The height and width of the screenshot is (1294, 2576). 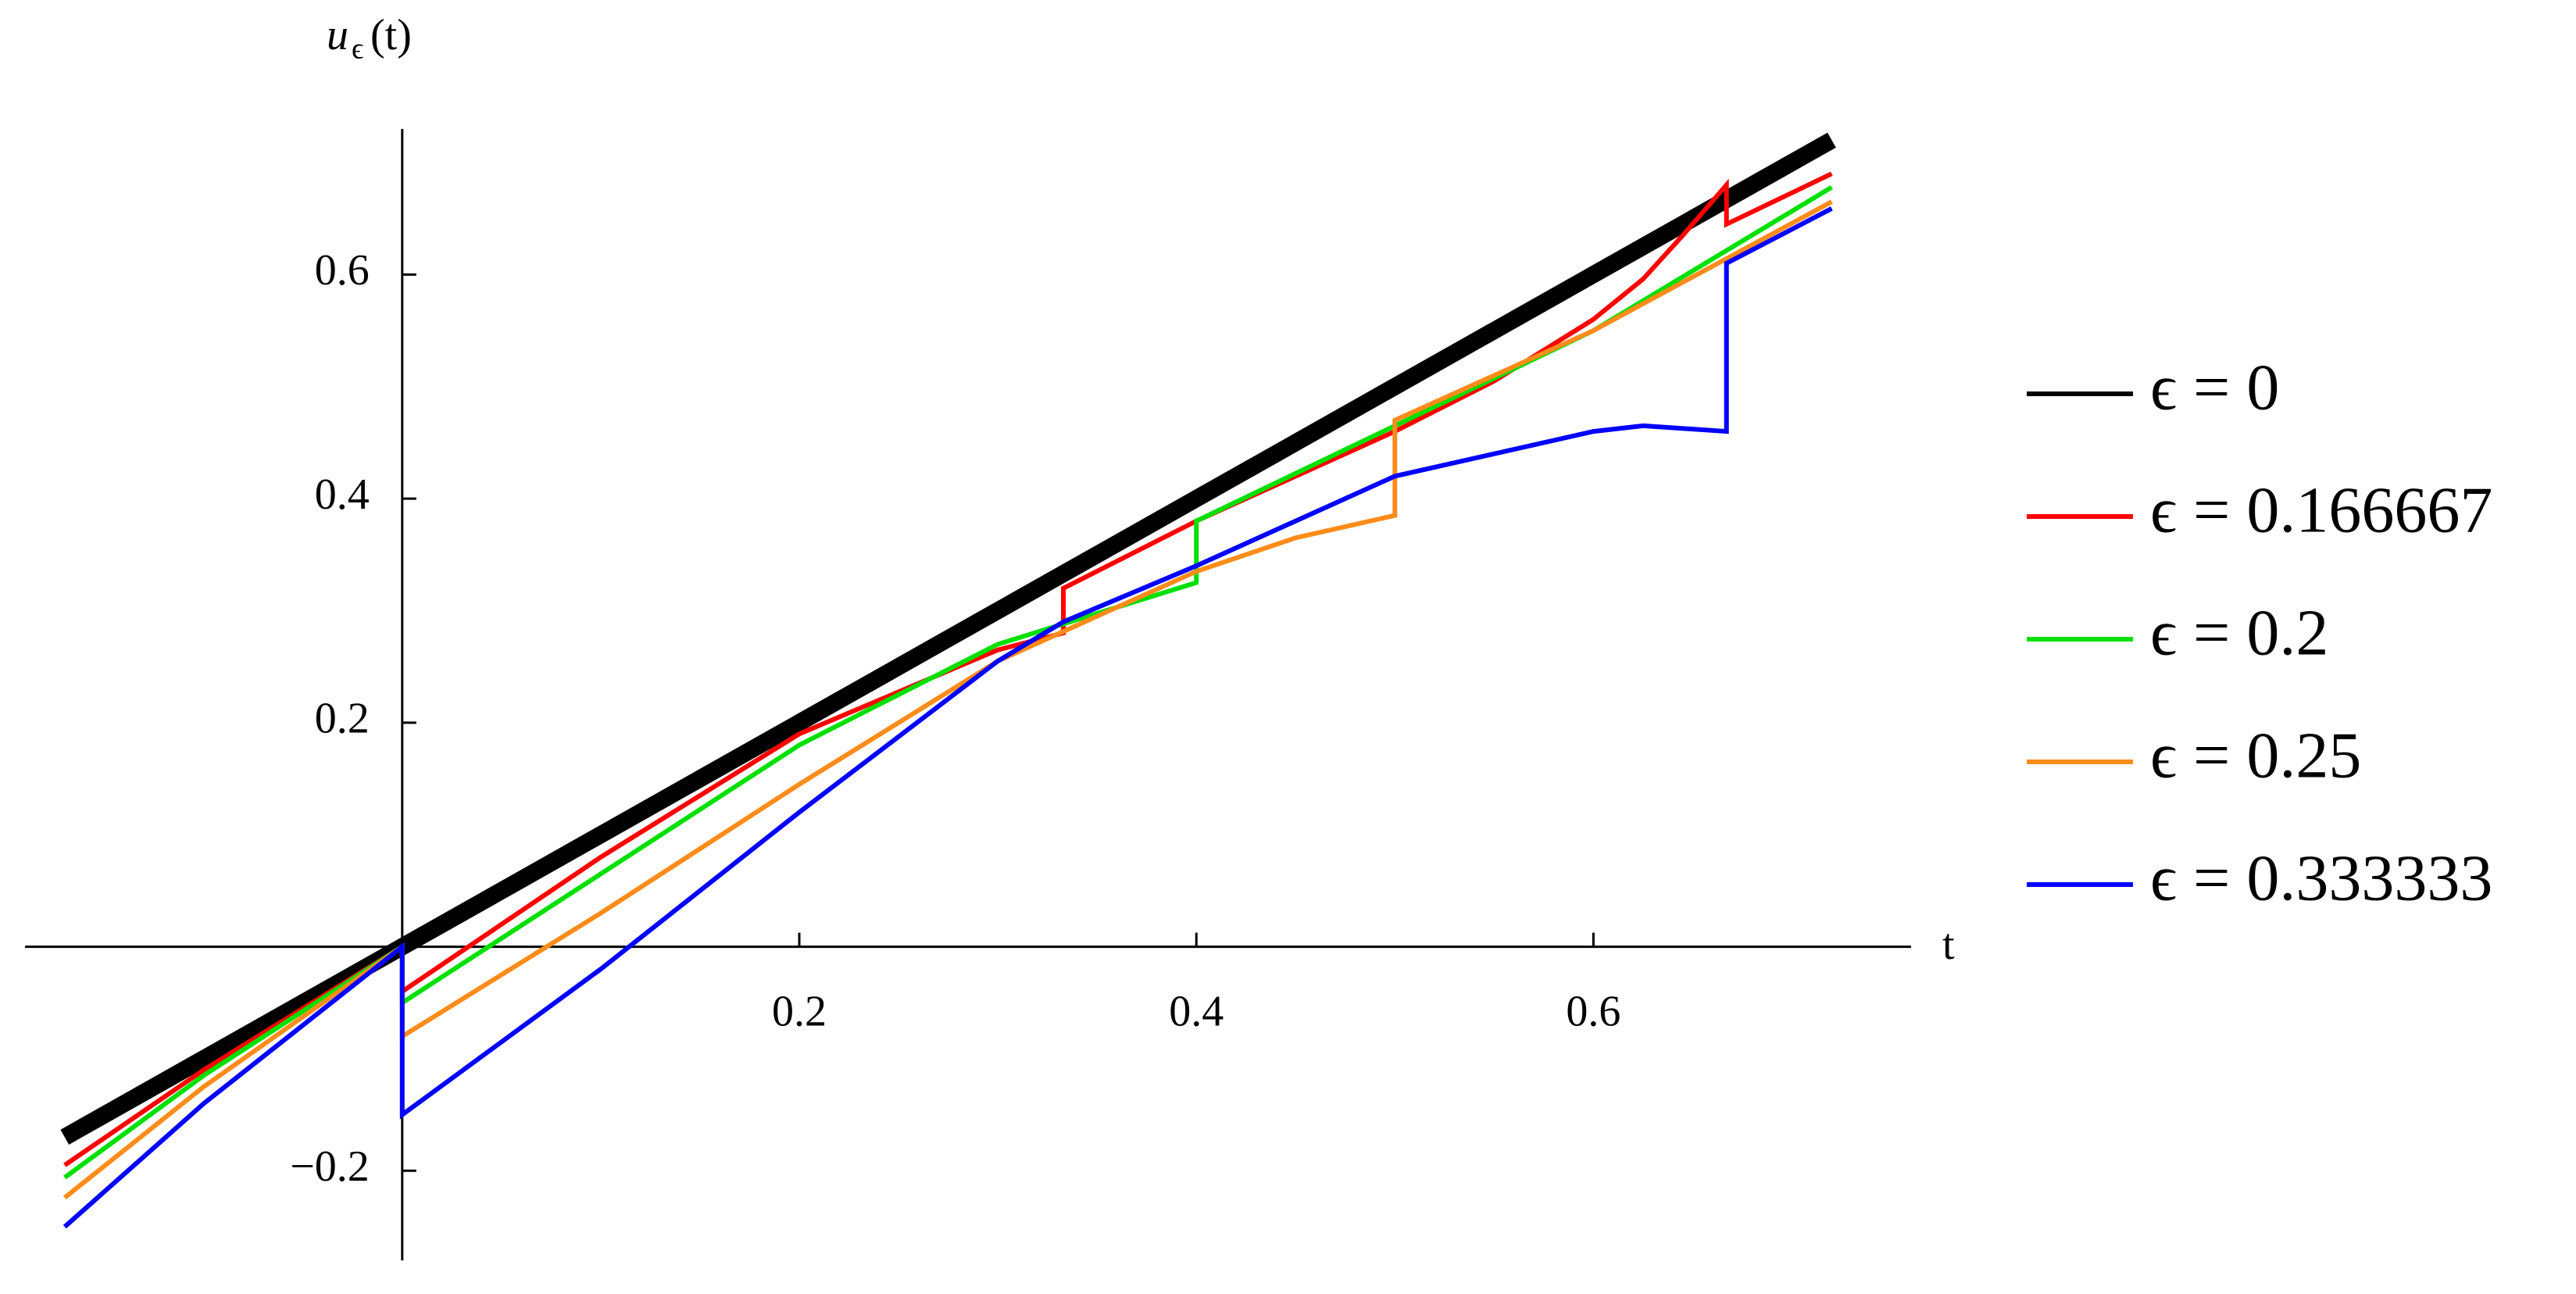 I want to click on x-tick-label: 0.2, so click(x=800, y=1011).